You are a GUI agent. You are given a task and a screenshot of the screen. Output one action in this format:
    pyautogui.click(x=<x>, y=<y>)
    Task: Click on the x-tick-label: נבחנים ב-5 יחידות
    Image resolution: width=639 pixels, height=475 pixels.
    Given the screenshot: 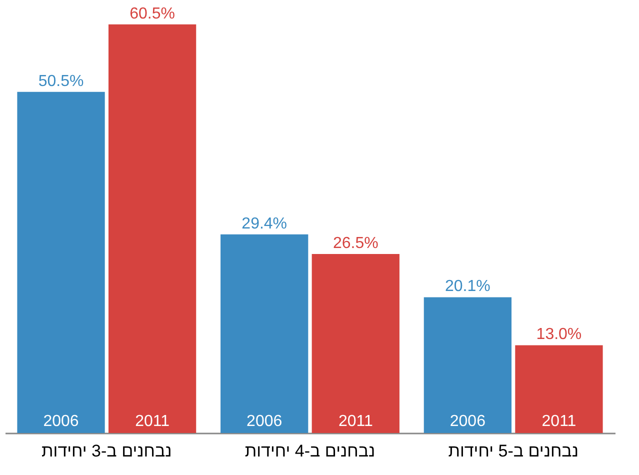 What is the action you would take?
    pyautogui.click(x=513, y=451)
    